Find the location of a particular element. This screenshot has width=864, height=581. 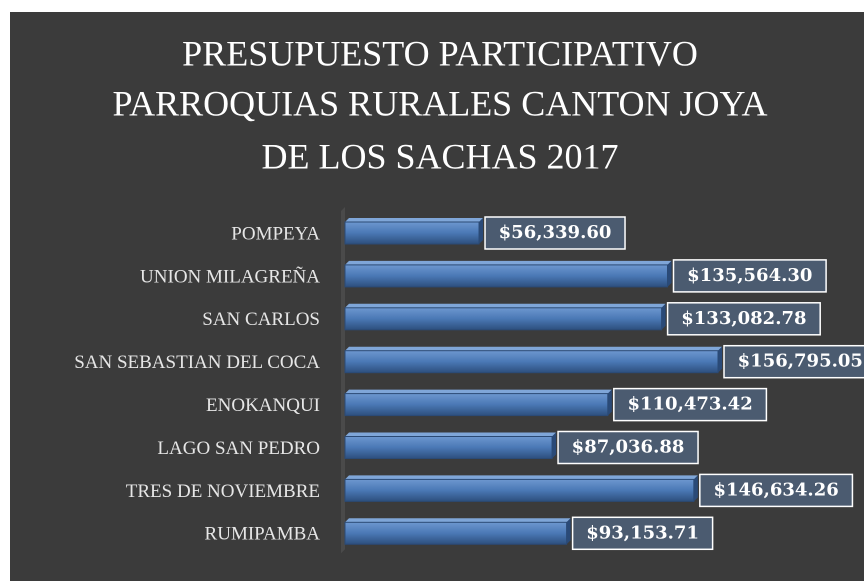

value-label: $93,153.71 is located at coordinates (642, 532).